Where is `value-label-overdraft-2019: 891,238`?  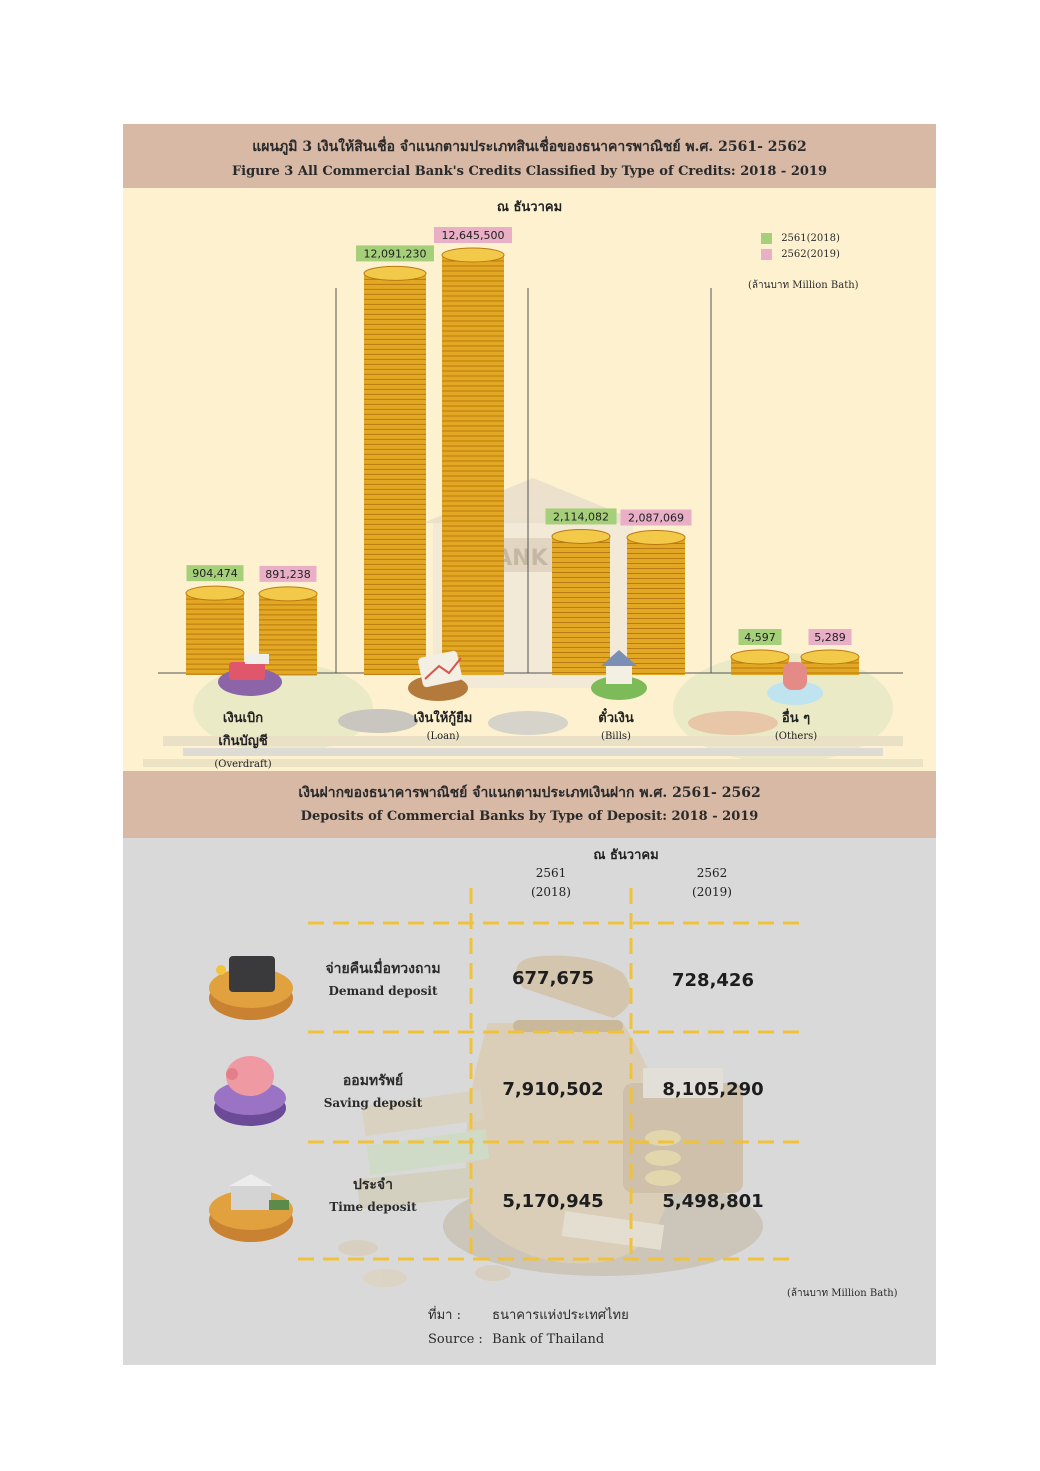
value-label-overdraft-2019: 891,238 is located at coordinates (288, 573).